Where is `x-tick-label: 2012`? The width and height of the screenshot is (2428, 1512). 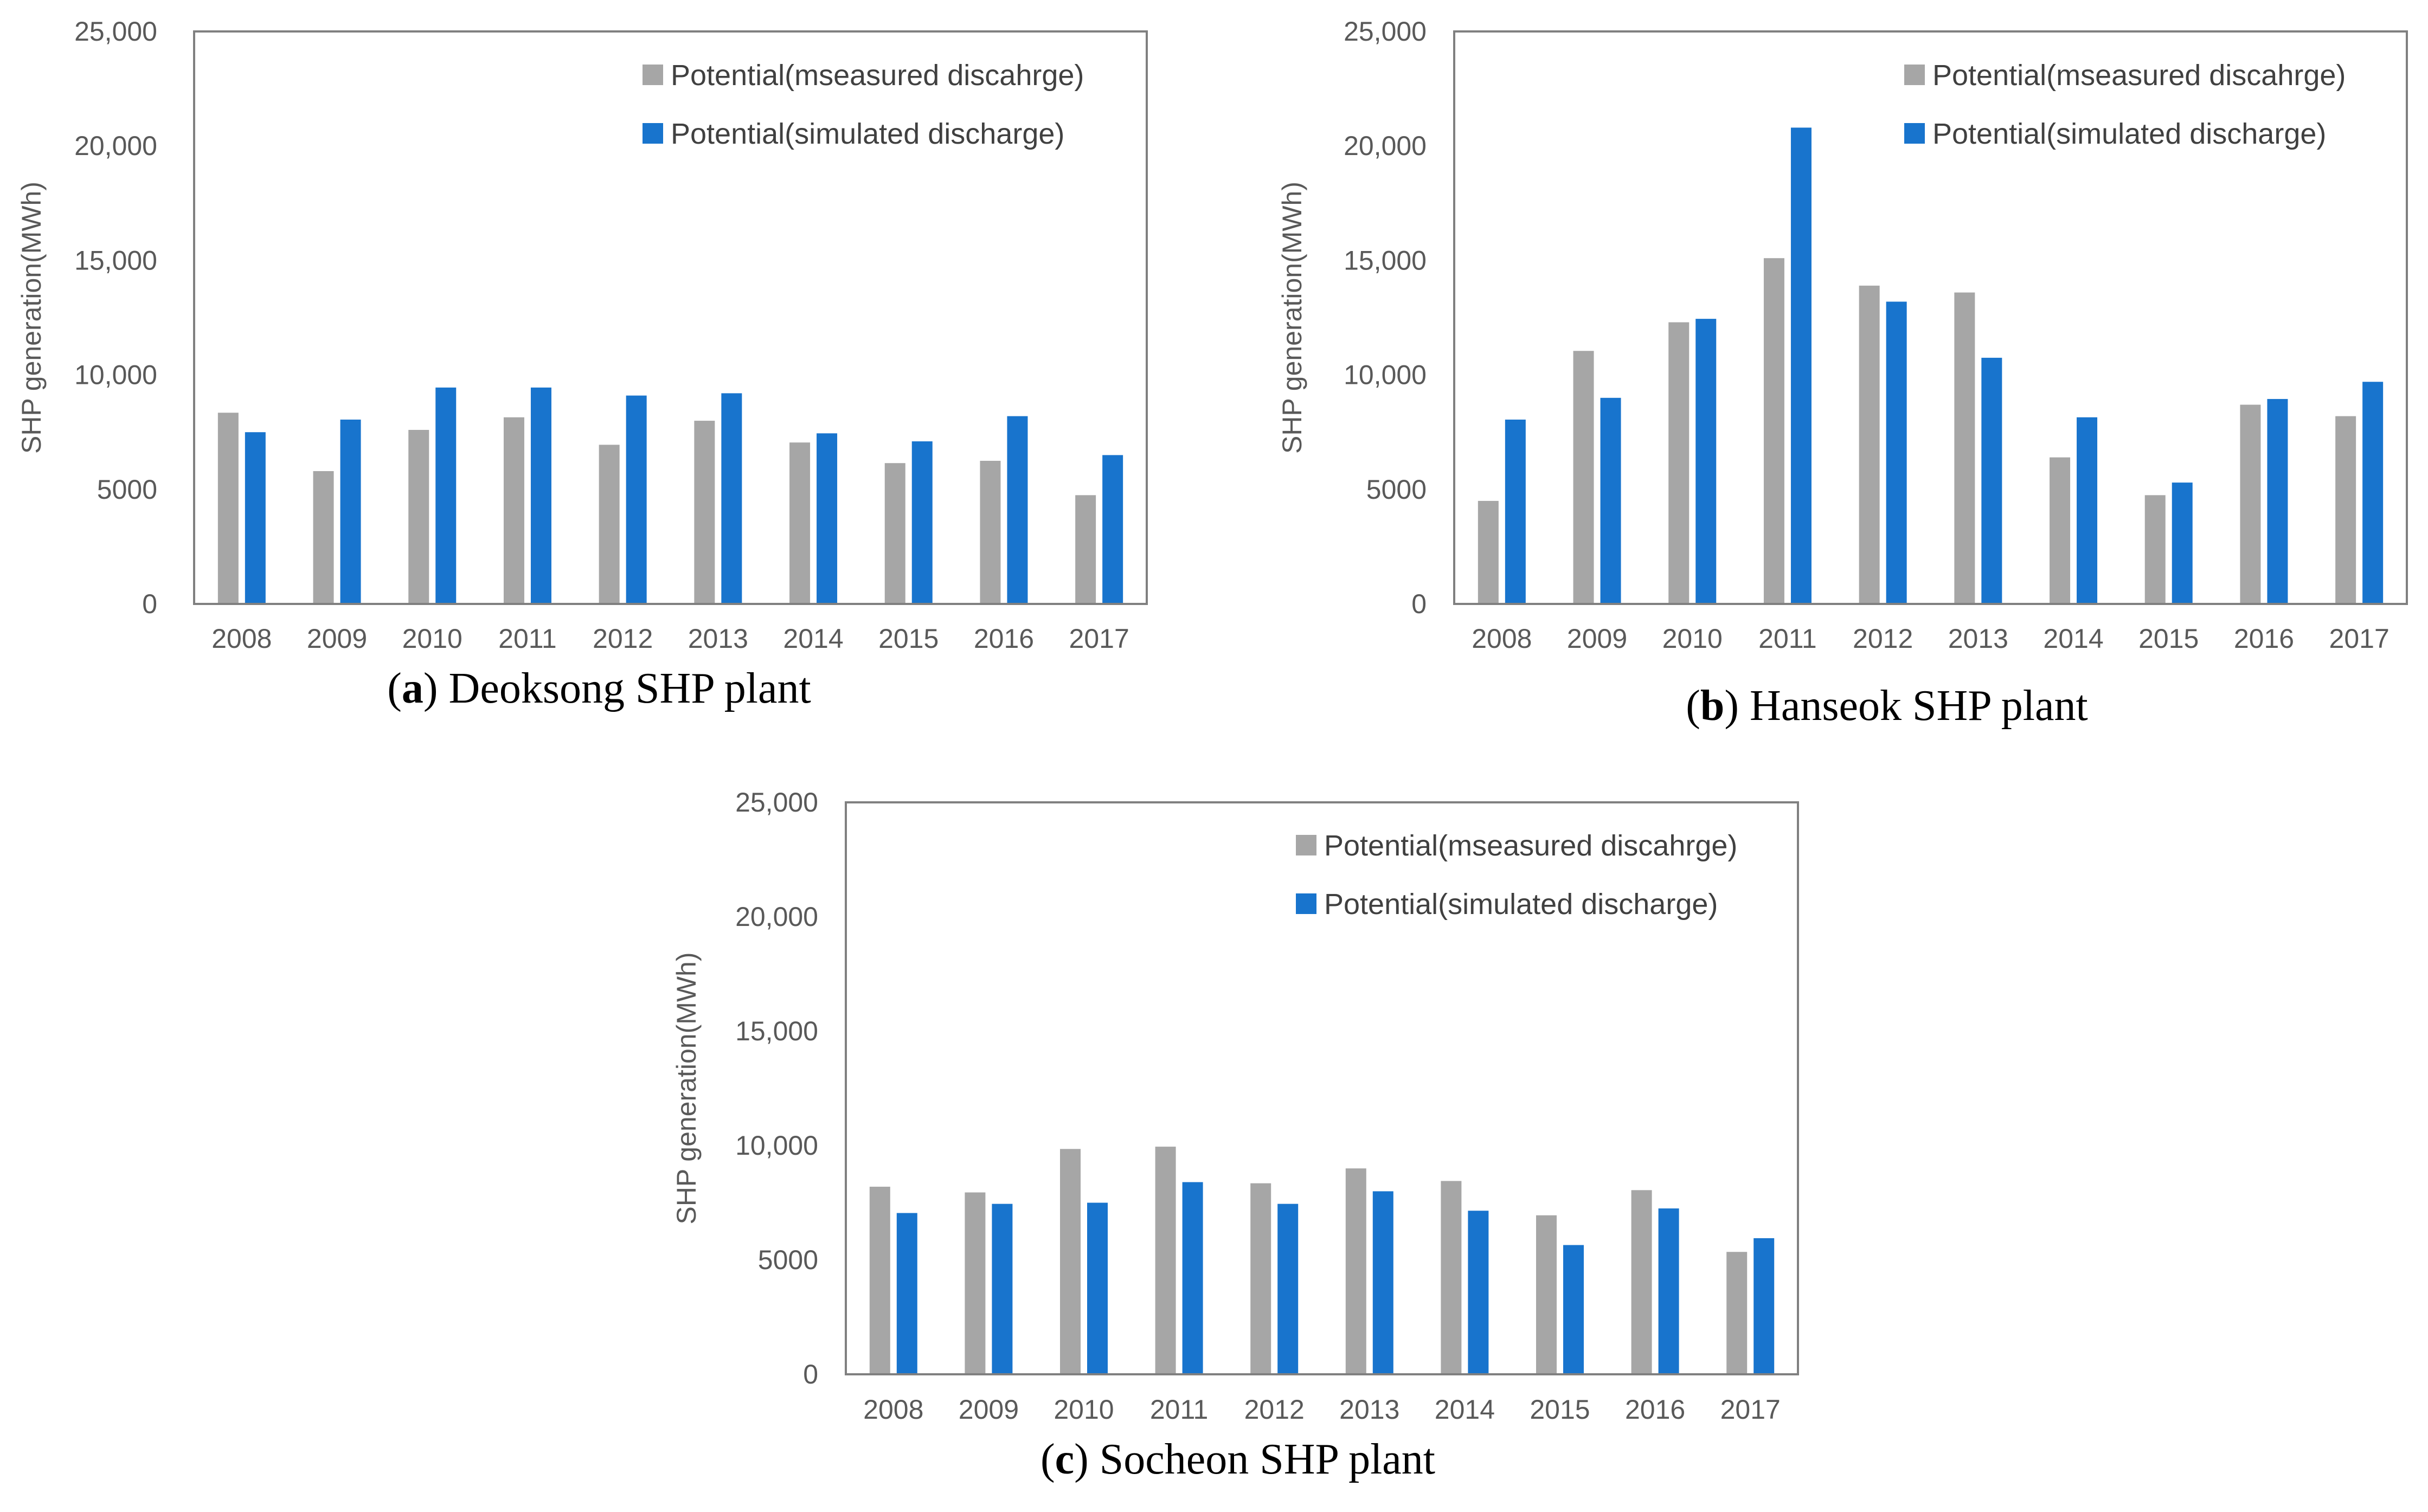
x-tick-label: 2012 is located at coordinates (623, 639).